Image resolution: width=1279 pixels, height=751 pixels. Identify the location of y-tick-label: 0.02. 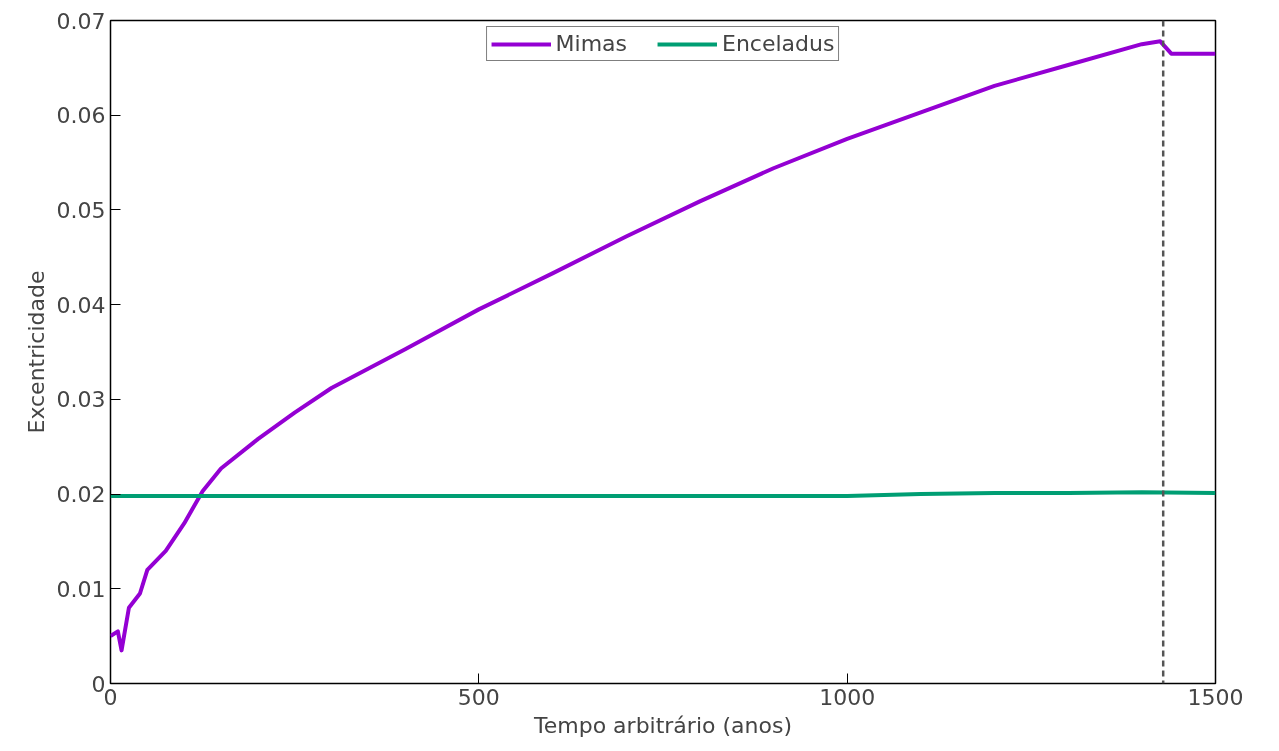
(81, 495).